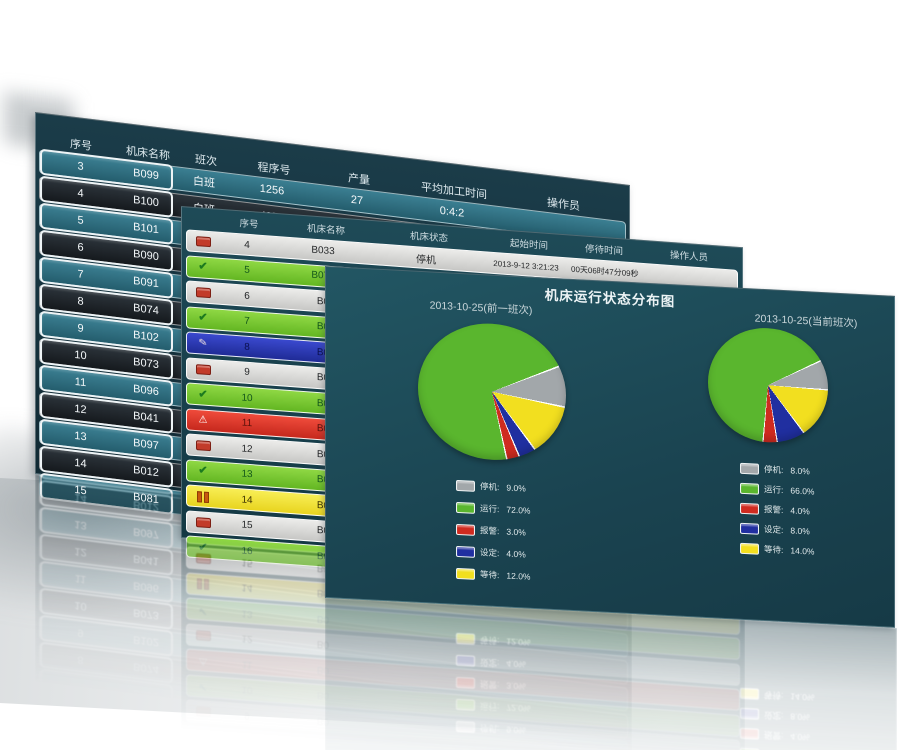  I want to click on legend-current-shift: 停机: 8.0% 运行: 66.0% 报警: 4.0% 设定: 8.0% 等待: 14.0%, so click(777, 514).